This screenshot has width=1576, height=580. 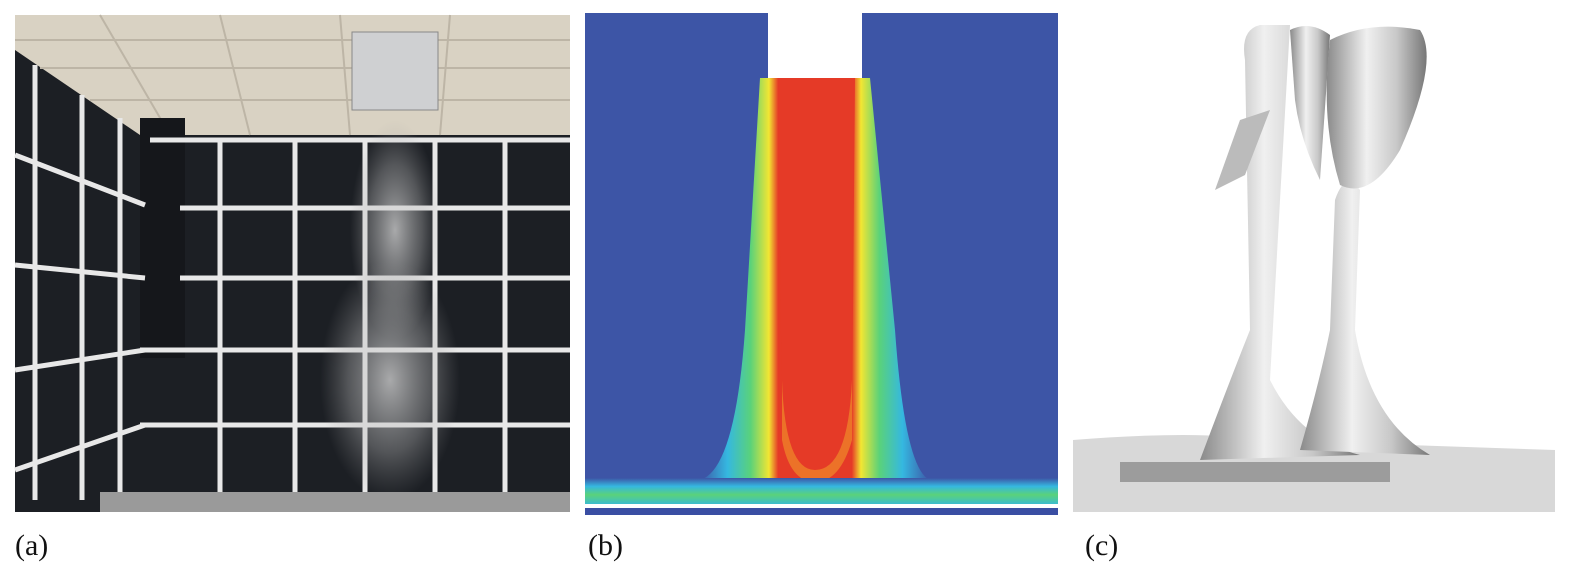 I want to click on panel-label: (c), so click(x=1101, y=545).